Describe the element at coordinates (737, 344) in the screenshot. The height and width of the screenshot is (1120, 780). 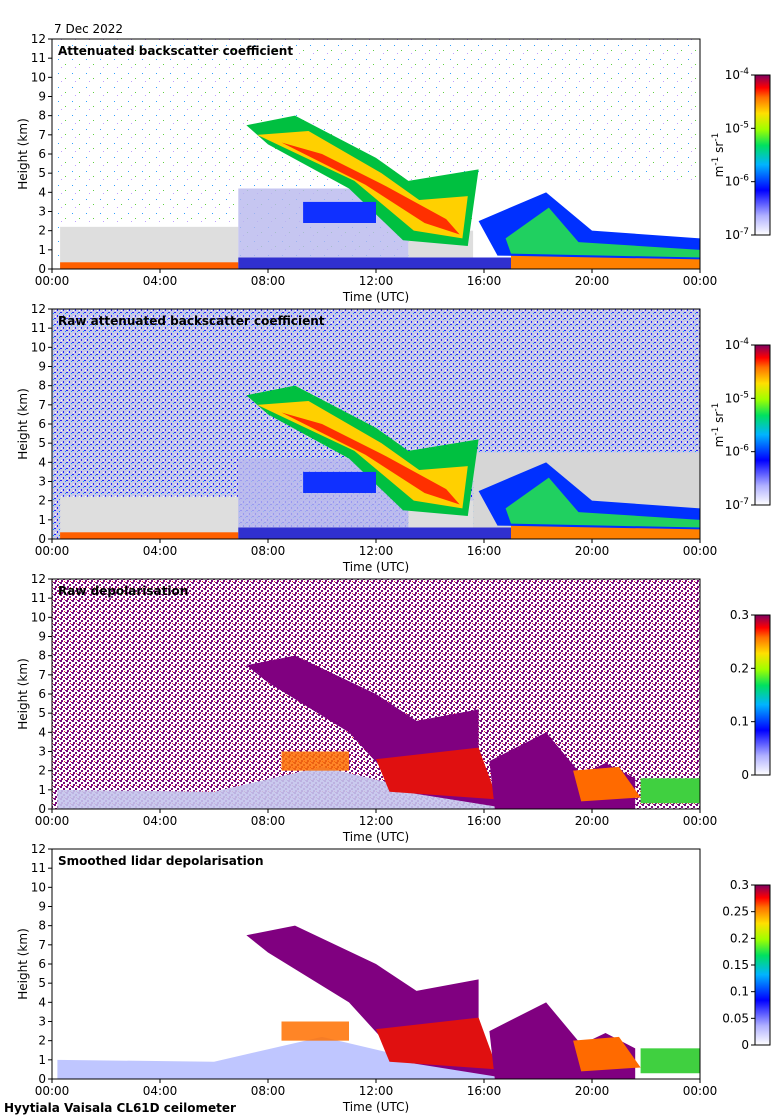
I see `colorbar-tick-label: 10⁻⁴` at that location.